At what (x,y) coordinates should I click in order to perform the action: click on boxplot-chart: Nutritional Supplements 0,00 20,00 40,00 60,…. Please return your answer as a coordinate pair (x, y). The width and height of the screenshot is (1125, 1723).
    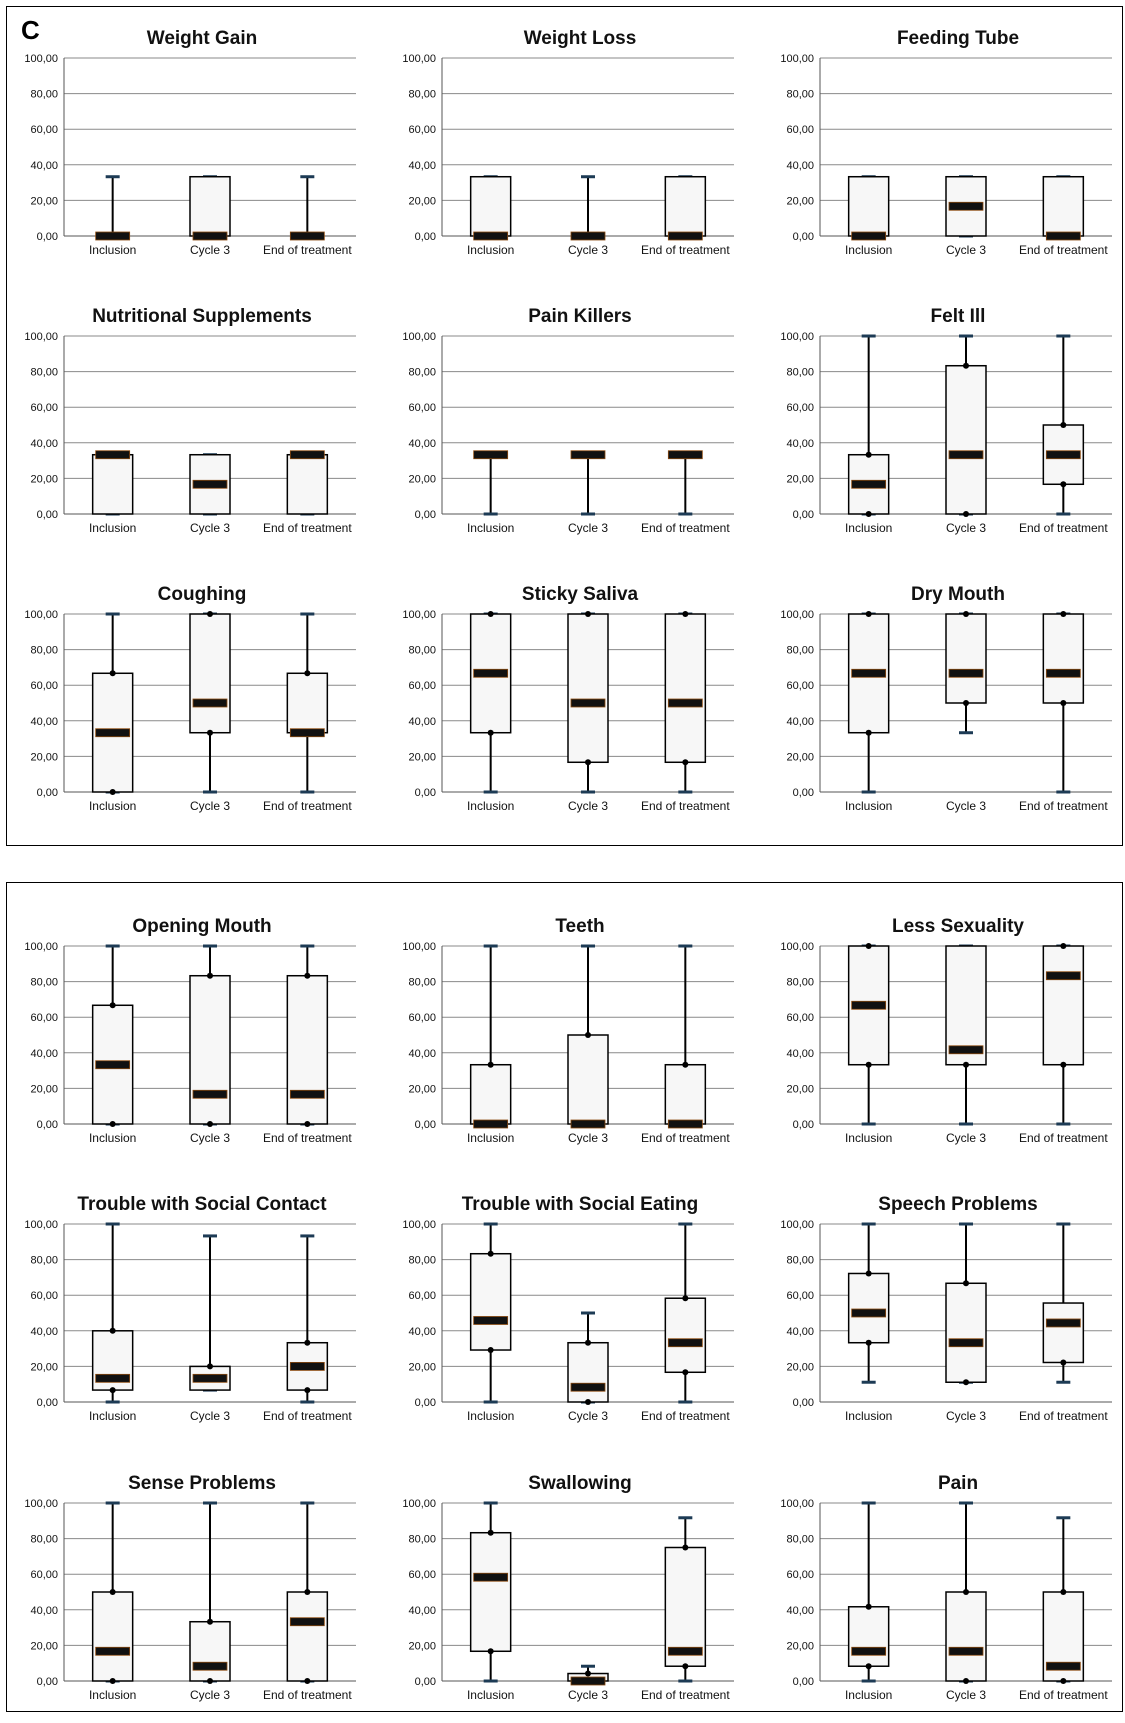
    Looking at the image, I should click on (187, 431).